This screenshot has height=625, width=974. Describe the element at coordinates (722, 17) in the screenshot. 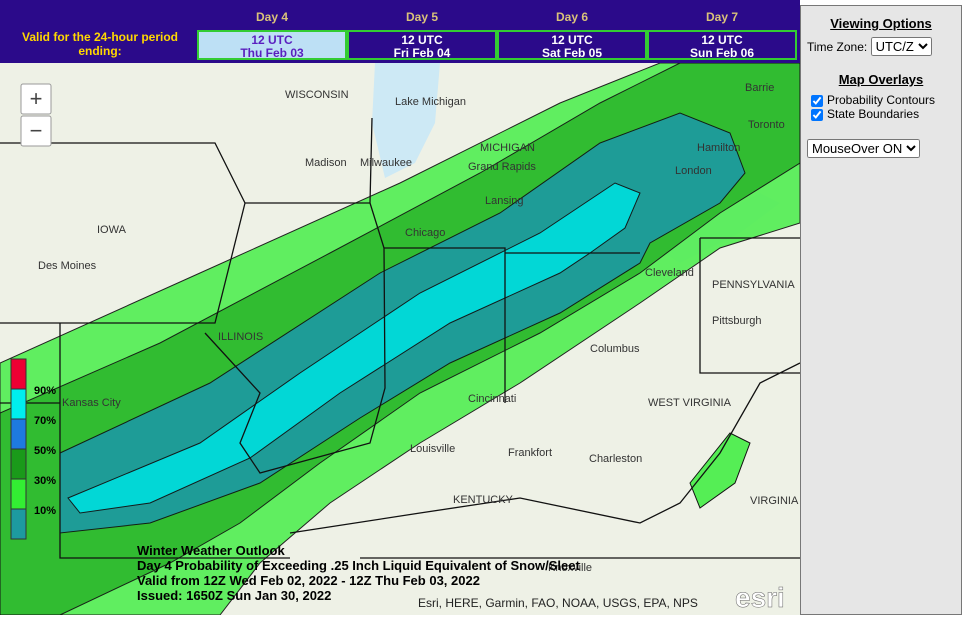

I see `day-label: Day 7` at that location.